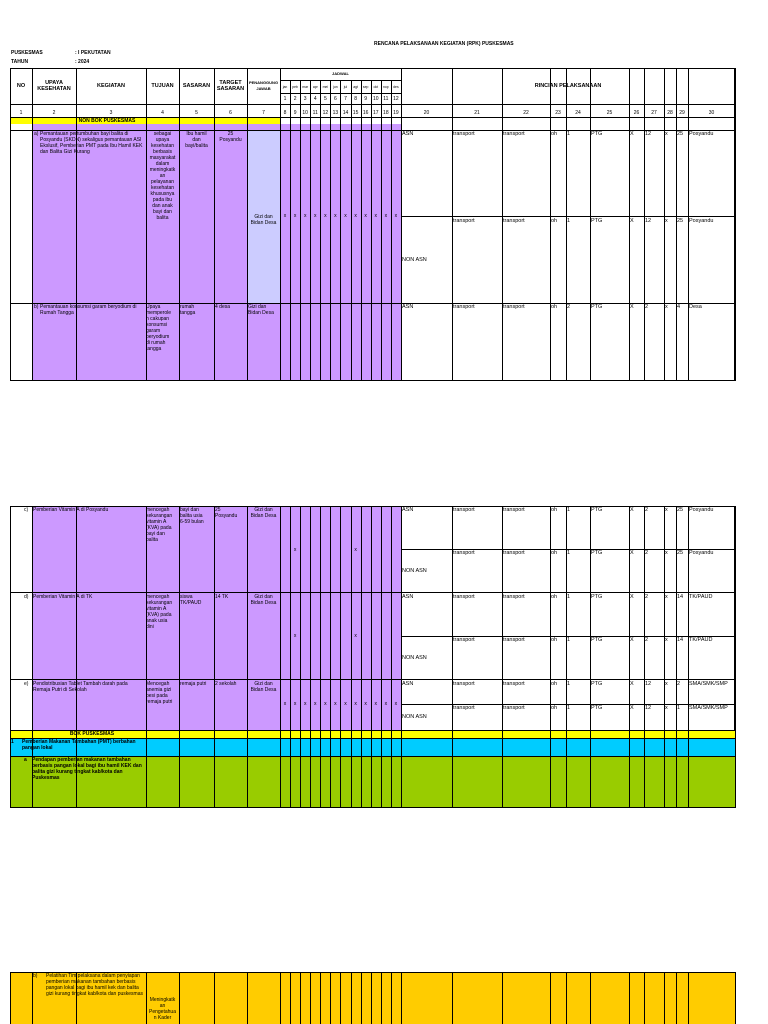 This screenshot has height=1024, width=768. I want to click on index-cell: 9, so click(295, 113).